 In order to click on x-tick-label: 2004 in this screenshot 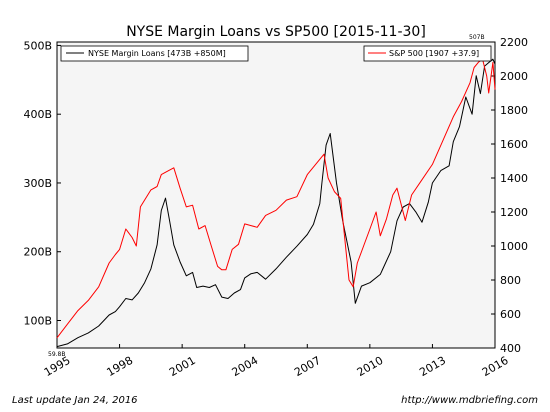, I will do `click(245, 366)`.